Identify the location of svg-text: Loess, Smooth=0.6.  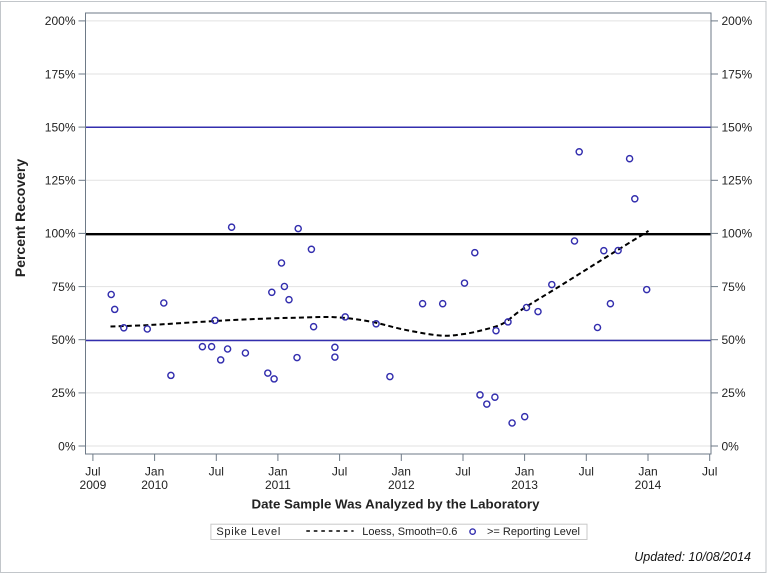
(409, 532).